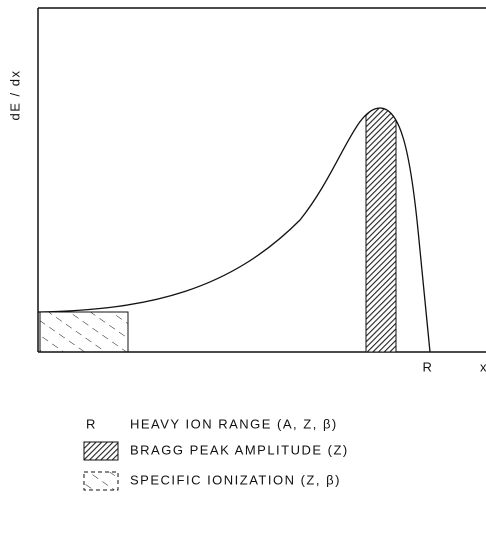  Describe the element at coordinates (234, 423) in the screenshot. I see `legend-label: HEAVY ION RANGE (A, Z, β)` at that location.